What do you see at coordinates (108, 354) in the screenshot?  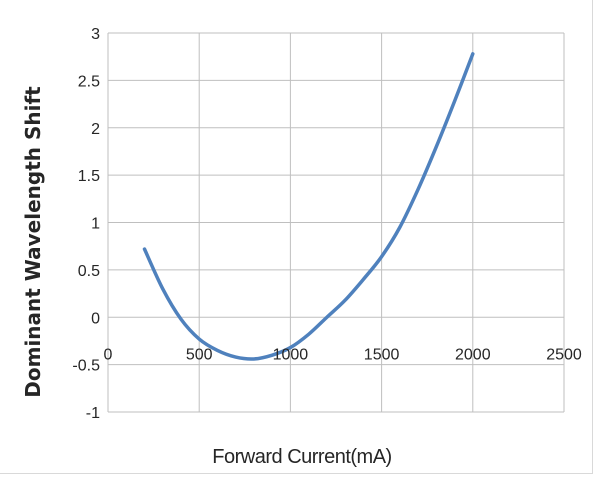 I see `x-tick-label: 0` at bounding box center [108, 354].